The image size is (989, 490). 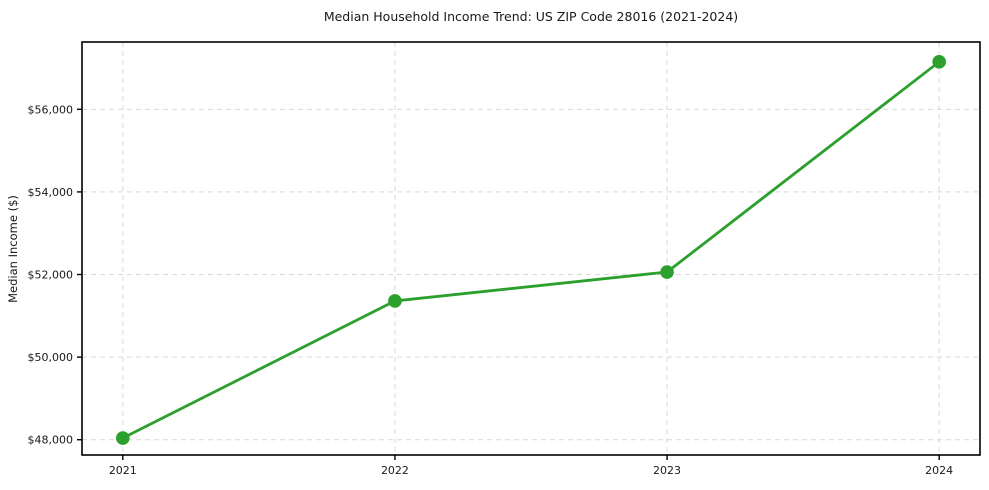 What do you see at coordinates (51, 275) in the screenshot?
I see `y-tick-label: $52,000` at bounding box center [51, 275].